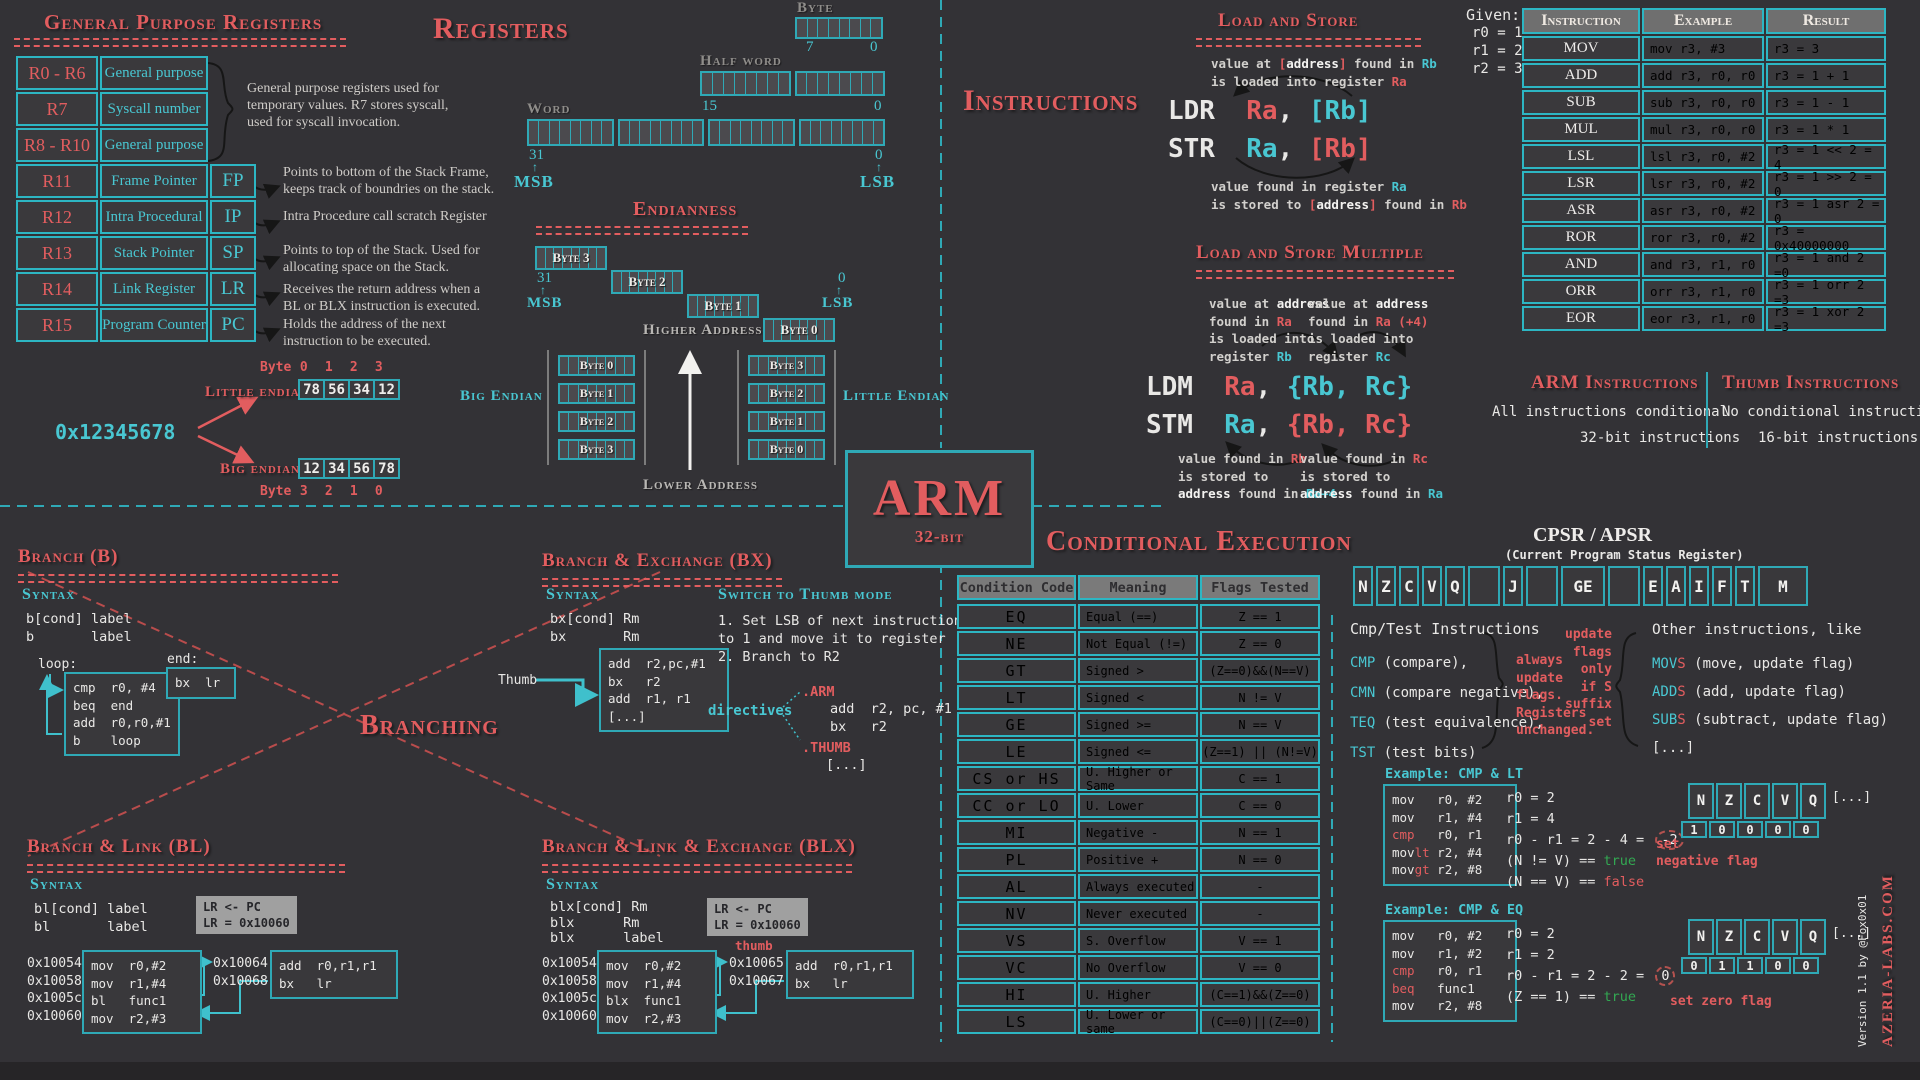  Describe the element at coordinates (1260, 616) in the screenshot. I see `table-cell: Z == 1` at that location.